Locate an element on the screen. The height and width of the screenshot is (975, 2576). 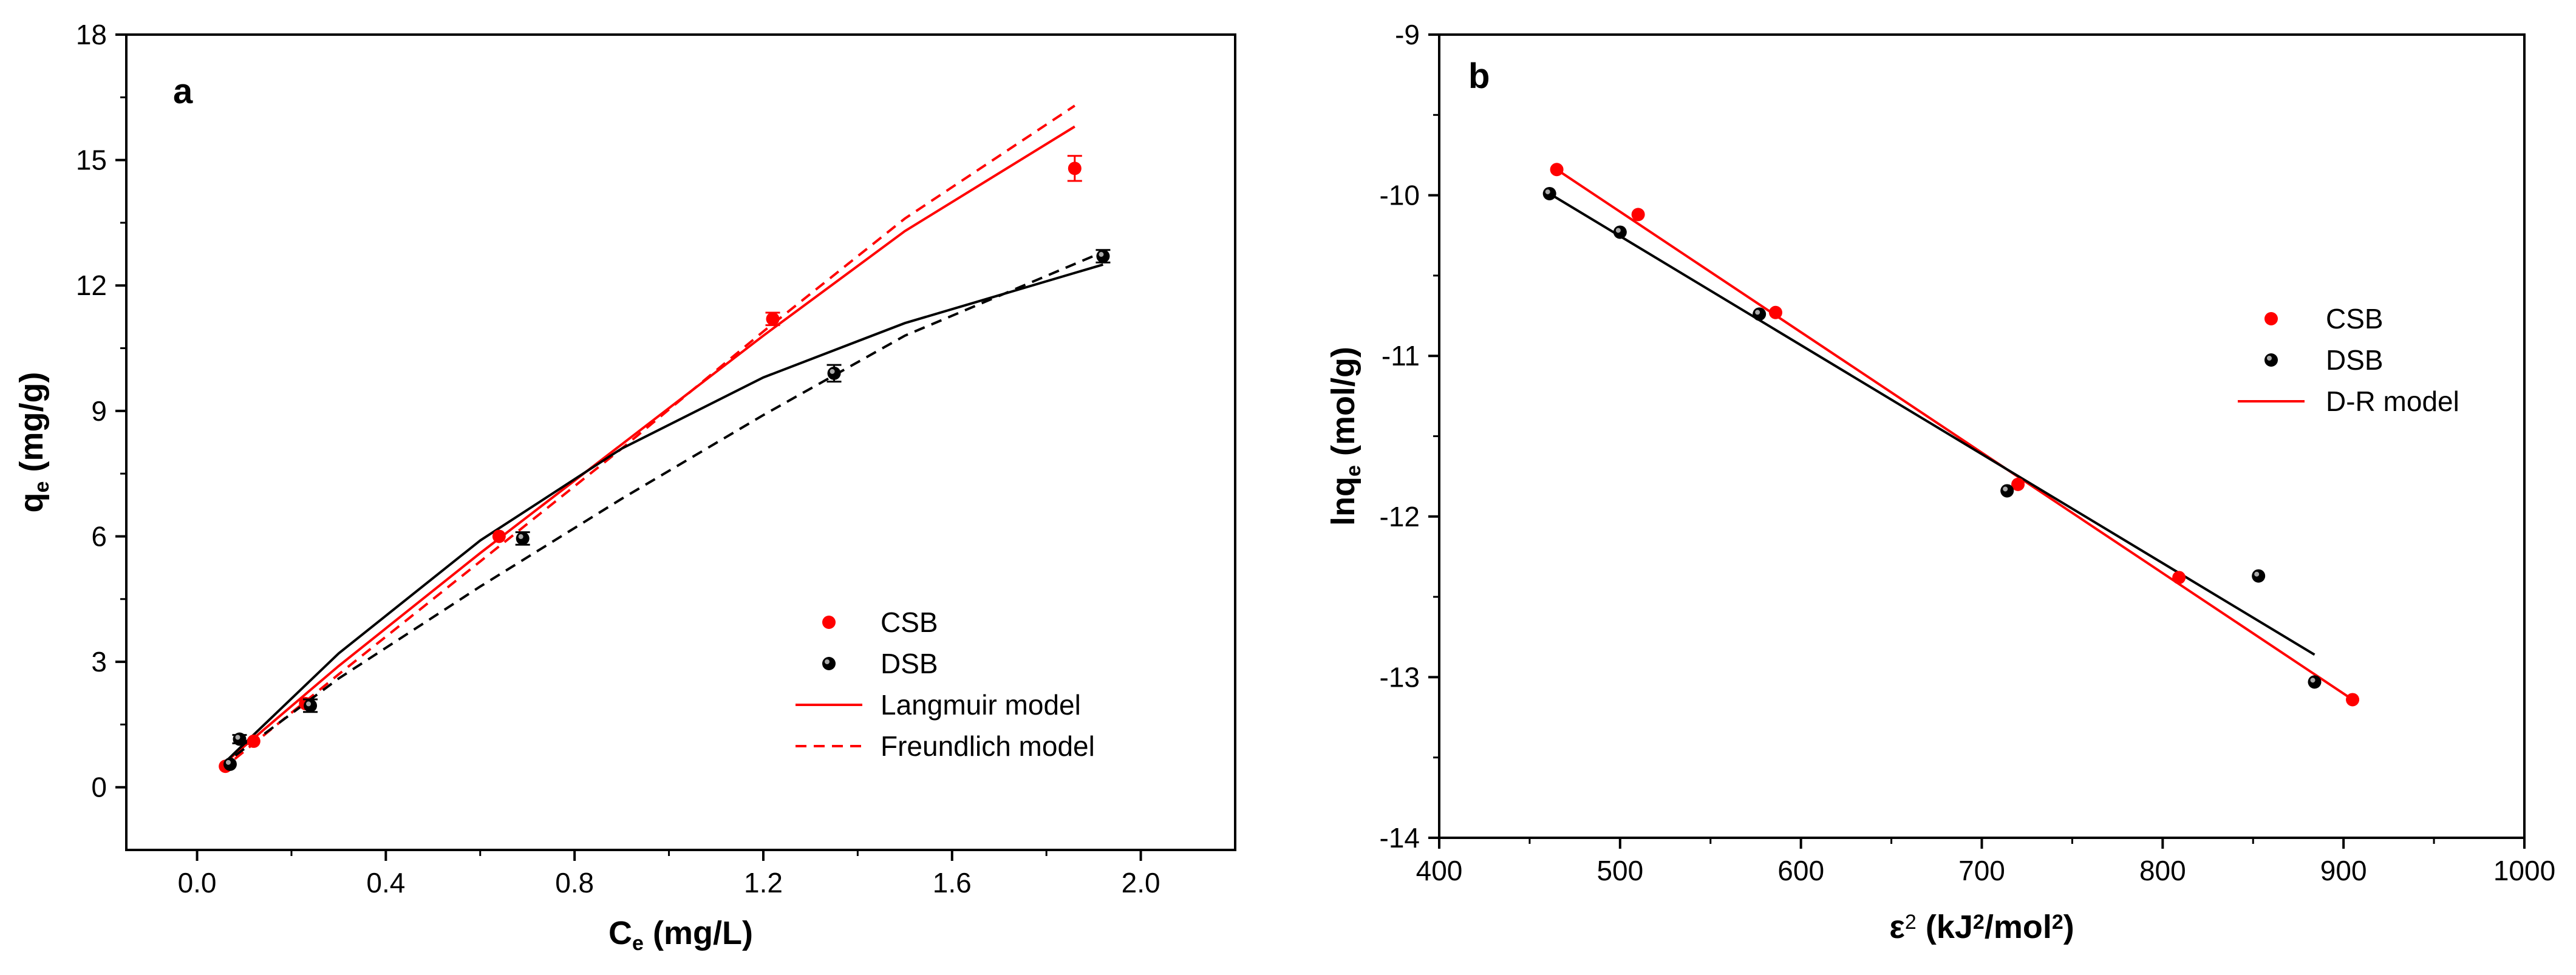
pa-x-axis-label-sub: e is located at coordinates (638, 943).